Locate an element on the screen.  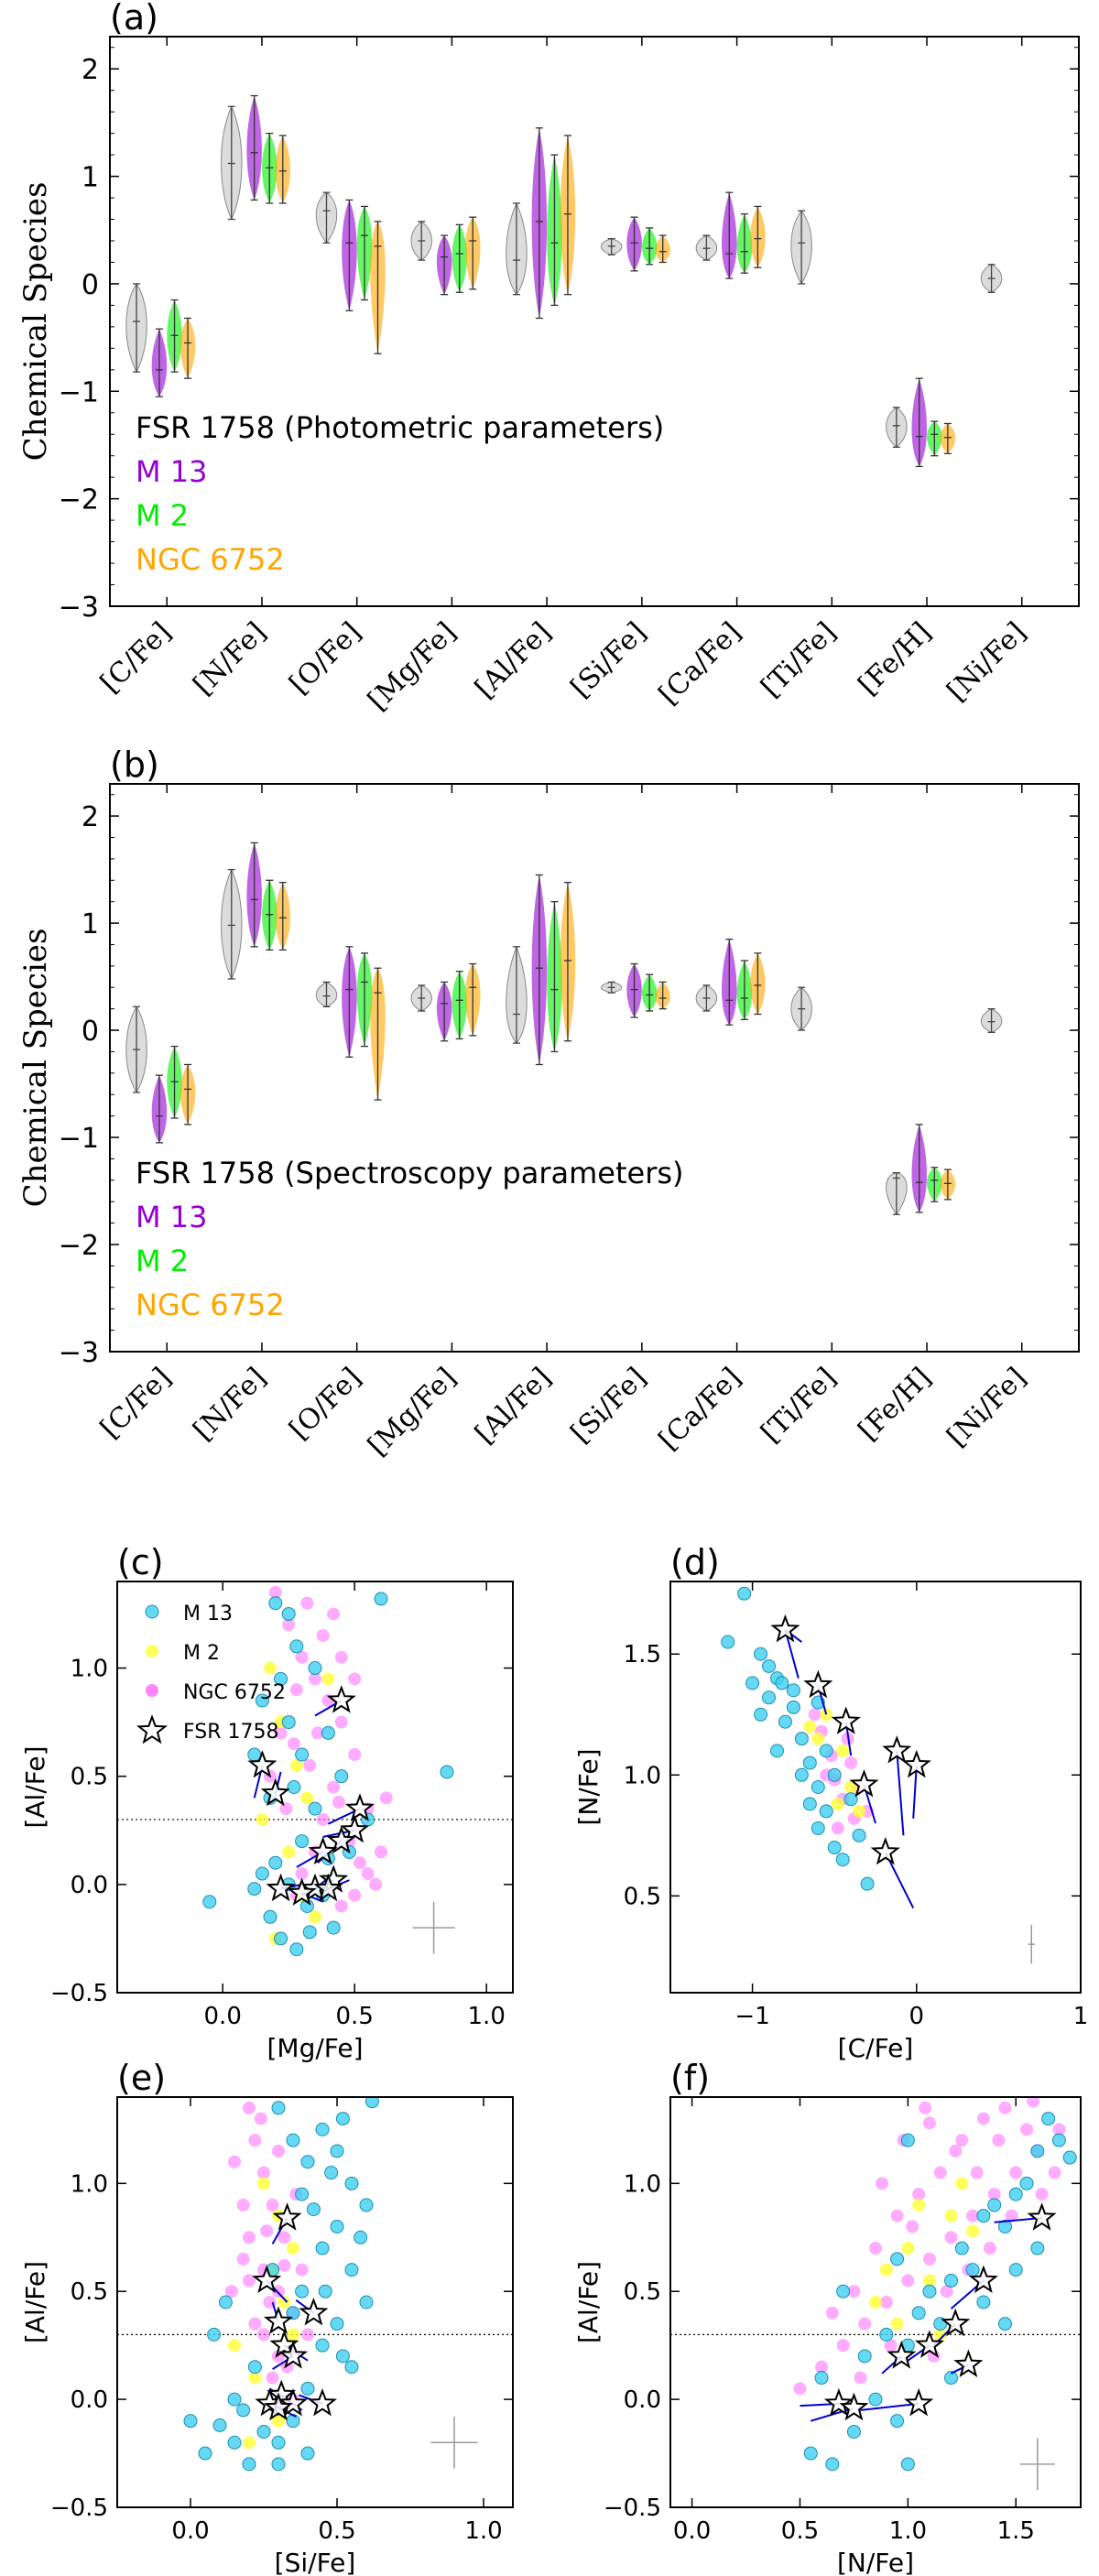
category-label: [Ti/Fe] is located at coordinates (799, 660).